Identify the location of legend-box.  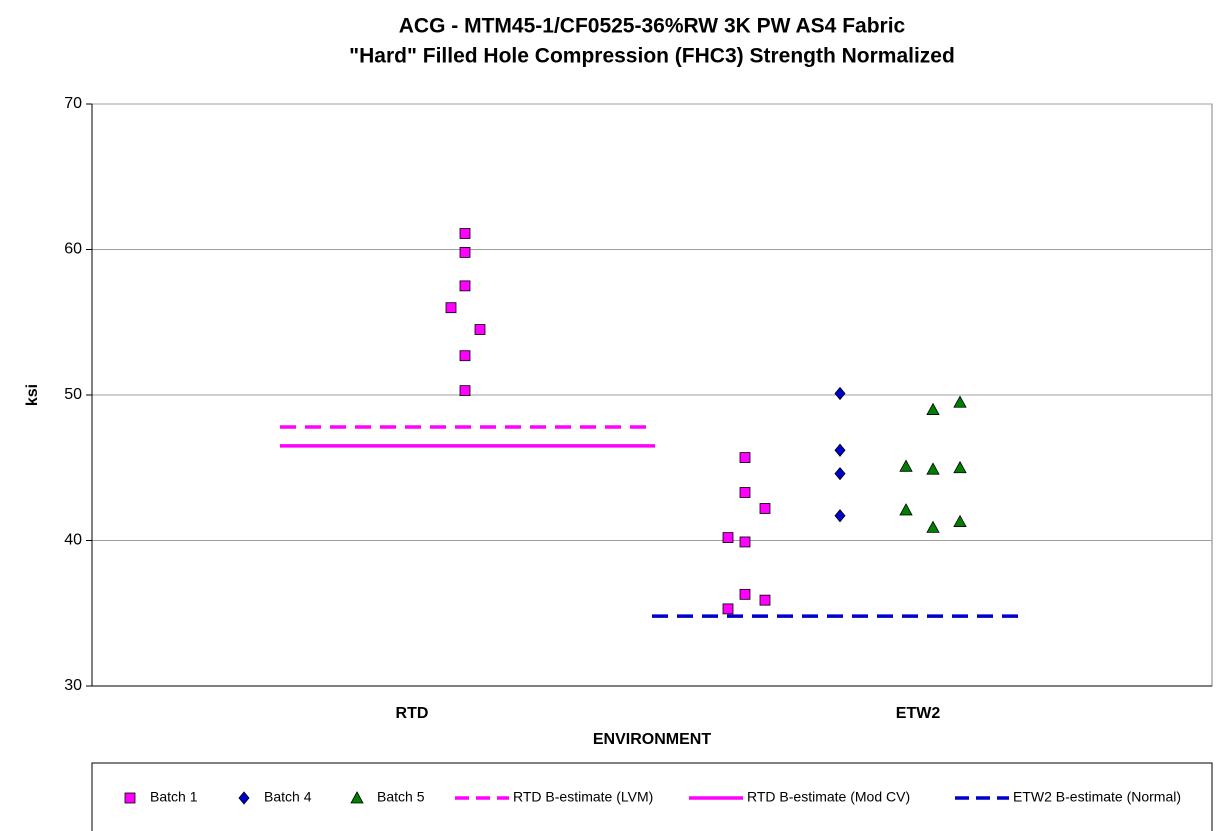
(652, 796).